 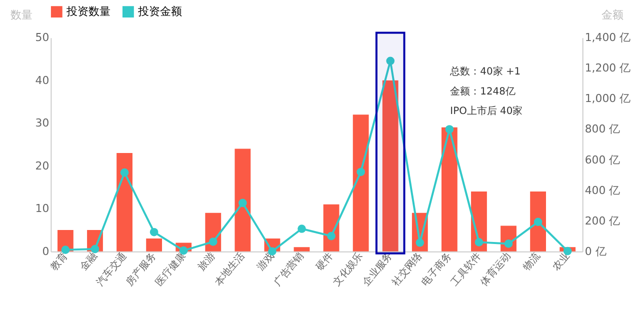 I want to click on y-axis-title: 数量, so click(x=21, y=15).